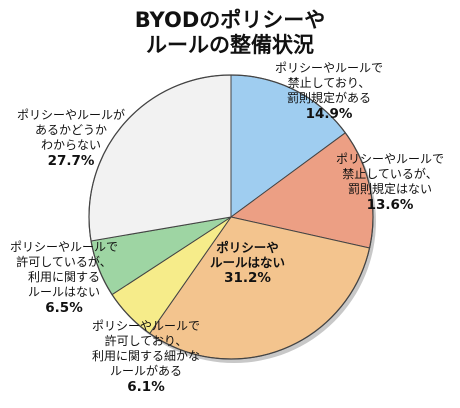 The width and height of the screenshot is (460, 408). I want to click on slice-label-4: ポリシーやルールで 許可しており、 利用に関する細かな ルールがある 6.1%, so click(146, 357).